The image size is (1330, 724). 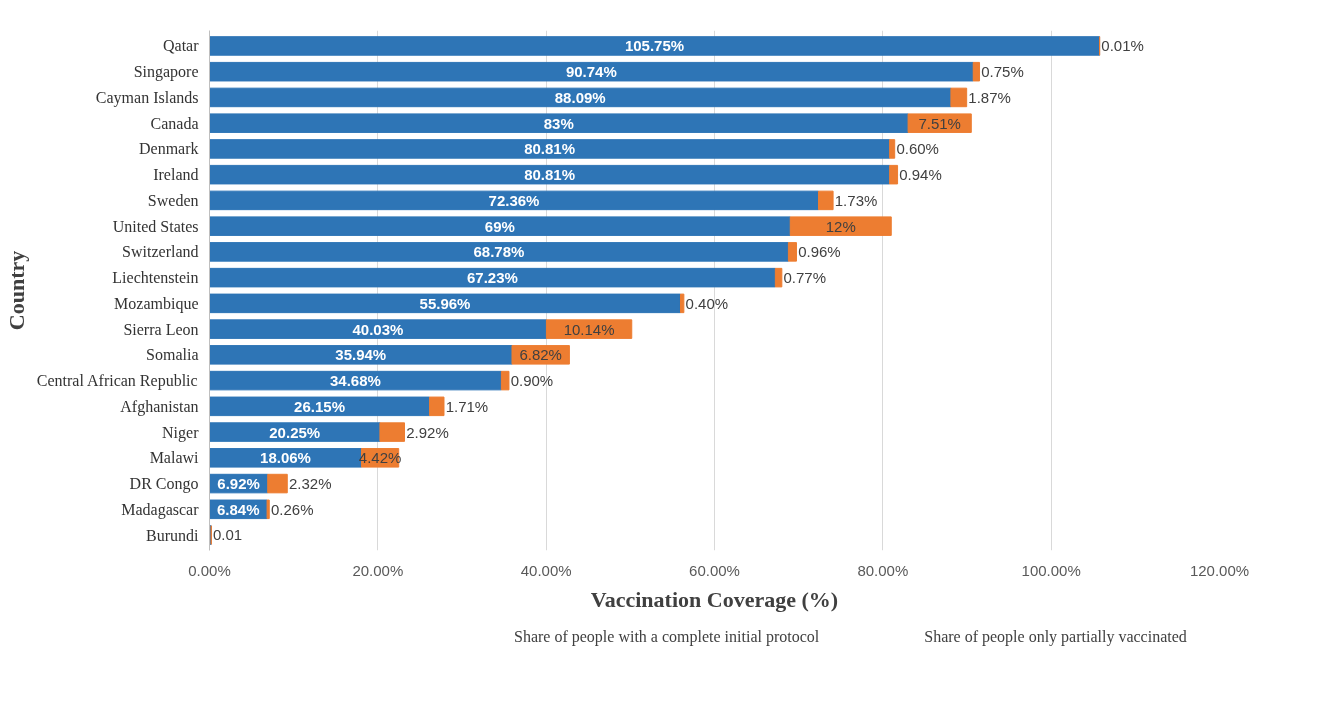 I want to click on x-tick-label: 80.00%, so click(x=883, y=570).